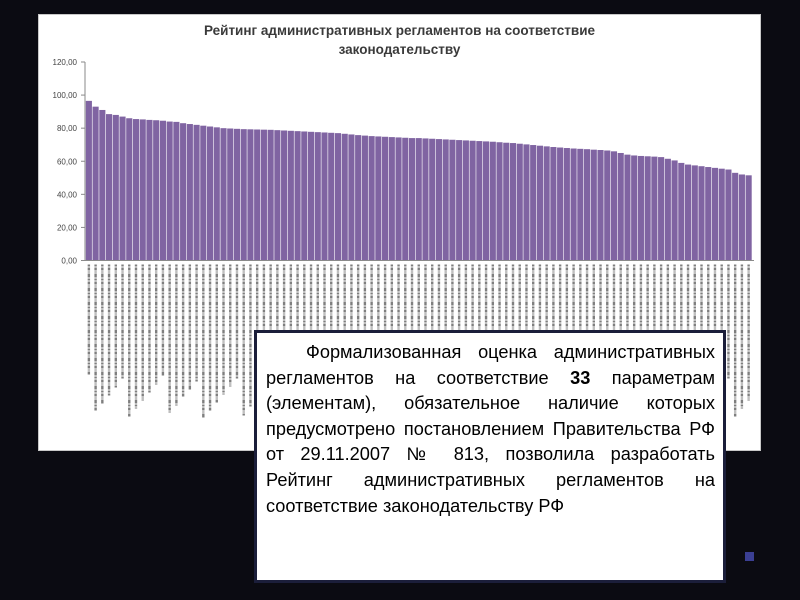  What do you see at coordinates (69, 261) in the screenshot?
I see `y-tick-label: 0,00` at bounding box center [69, 261].